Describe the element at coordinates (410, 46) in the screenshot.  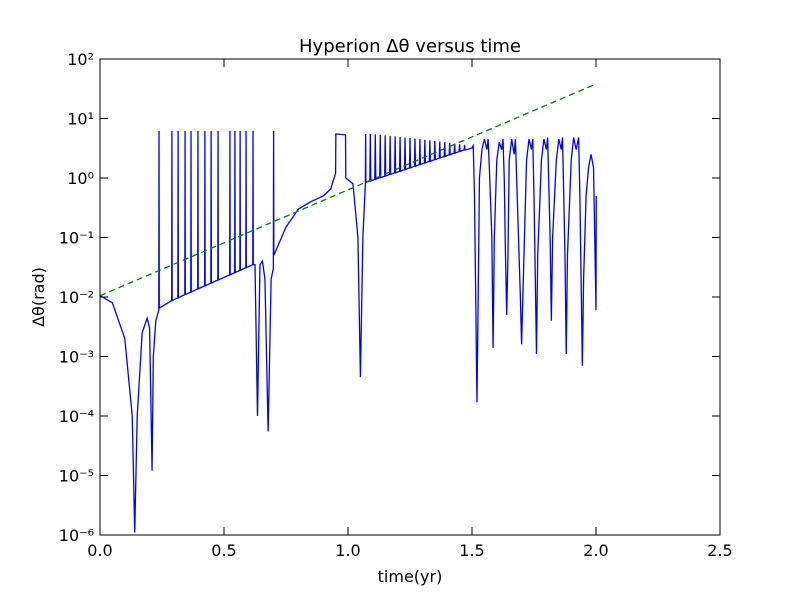
I see `chart-title: Hyperion Δθ versus time` at that location.